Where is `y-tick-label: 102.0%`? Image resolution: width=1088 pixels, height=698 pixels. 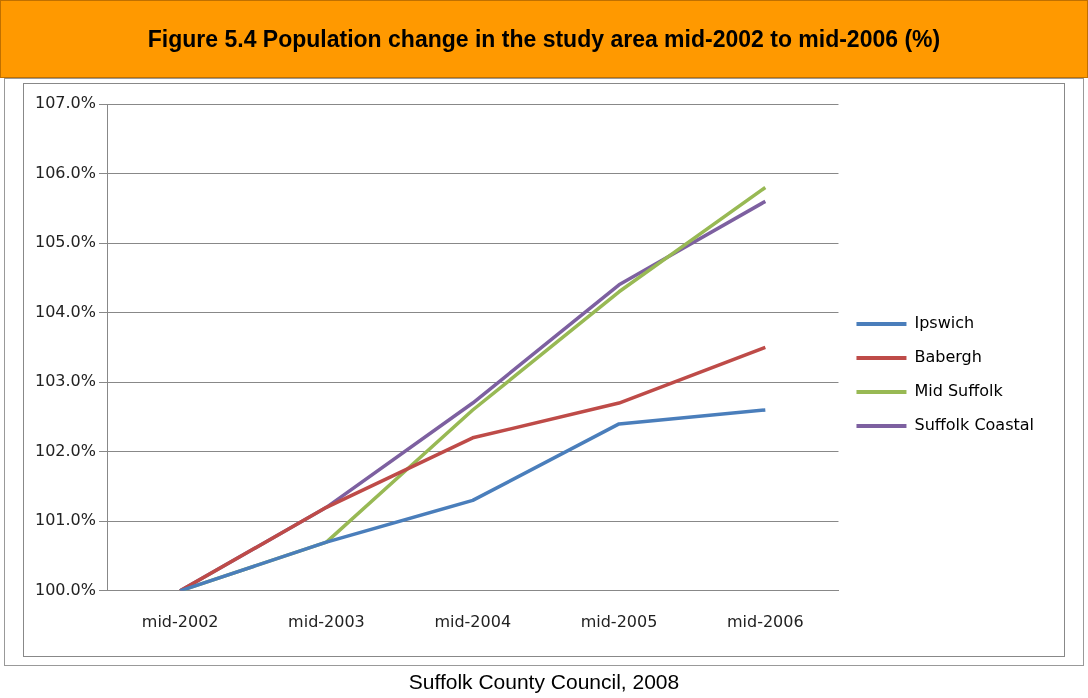
y-tick-label: 102.0% is located at coordinates (65, 450).